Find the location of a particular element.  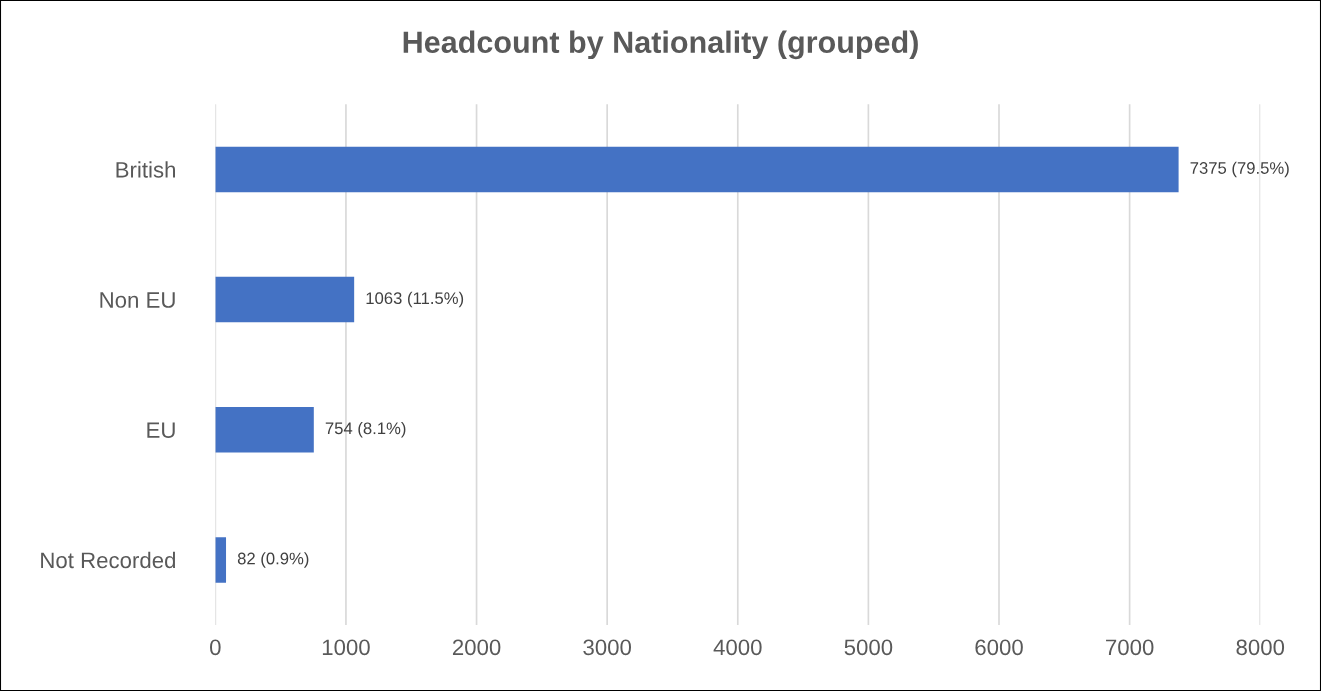

data-label: 1063 (11.5%) is located at coordinates (415, 299).